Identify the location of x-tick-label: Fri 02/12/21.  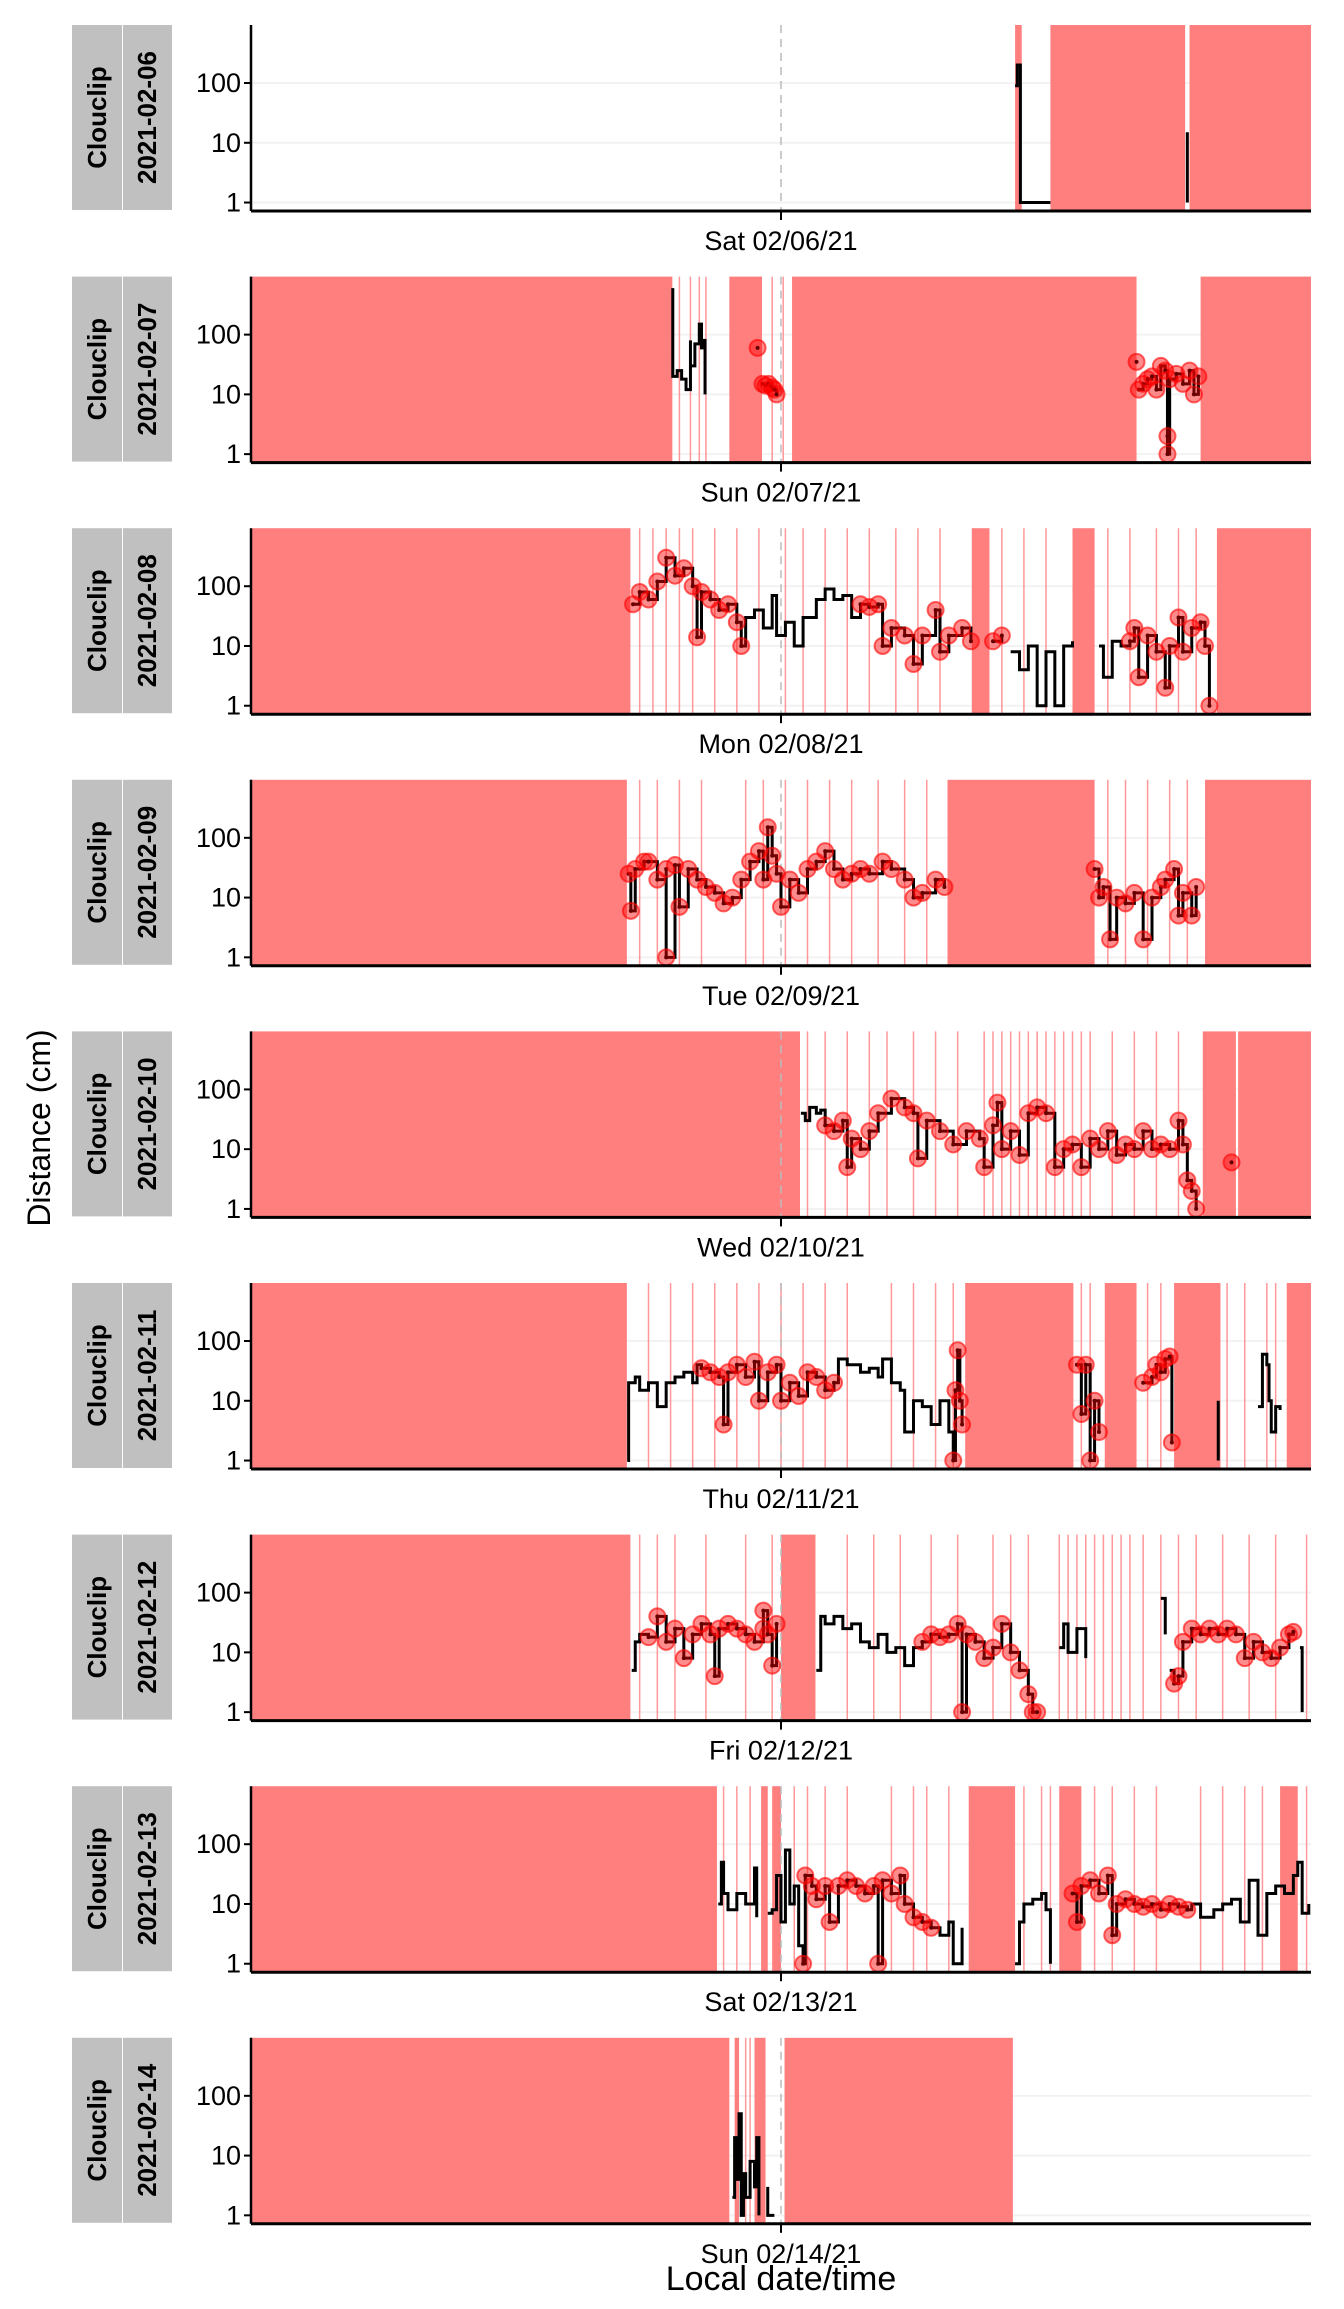
(781, 1751).